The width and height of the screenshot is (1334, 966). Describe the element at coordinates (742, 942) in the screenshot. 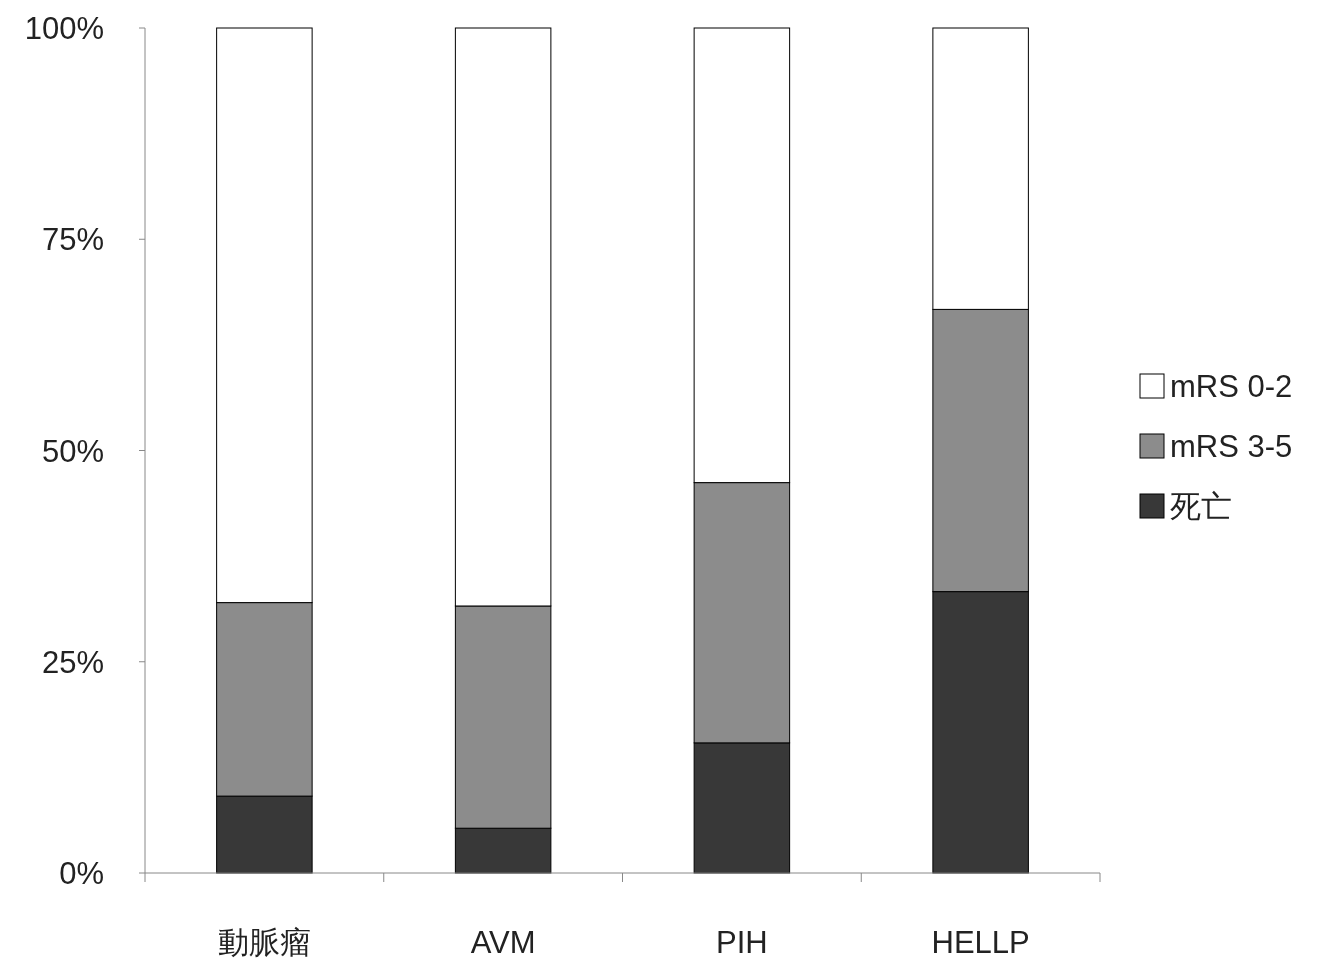

I see `x-tick-label: PIH` at that location.